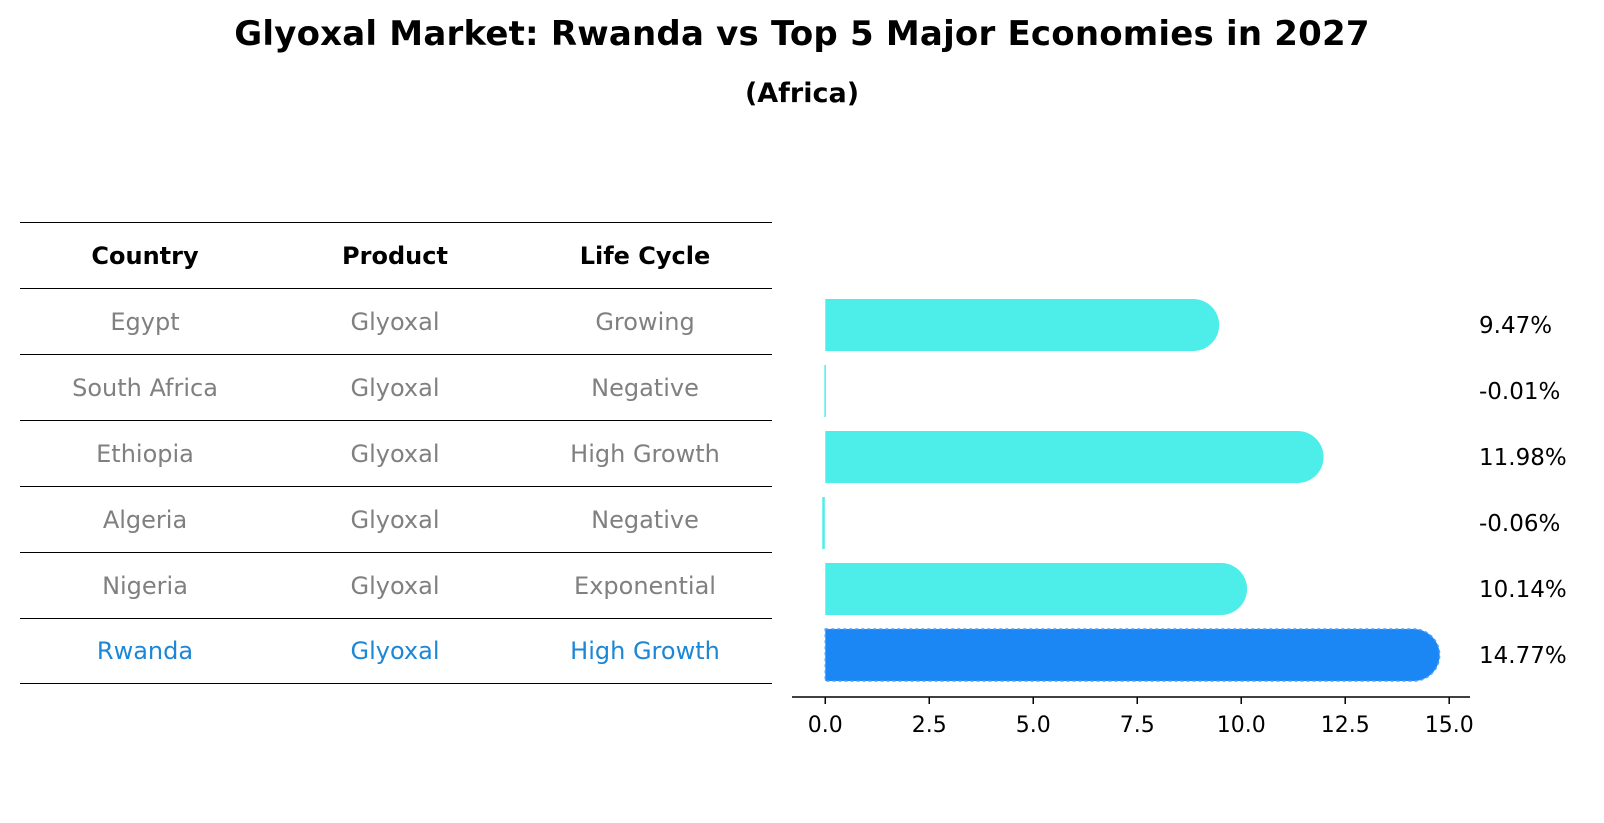 The width and height of the screenshot is (1604, 823). I want to click on table-header-row: Country Product Life Cycle, so click(396, 255).